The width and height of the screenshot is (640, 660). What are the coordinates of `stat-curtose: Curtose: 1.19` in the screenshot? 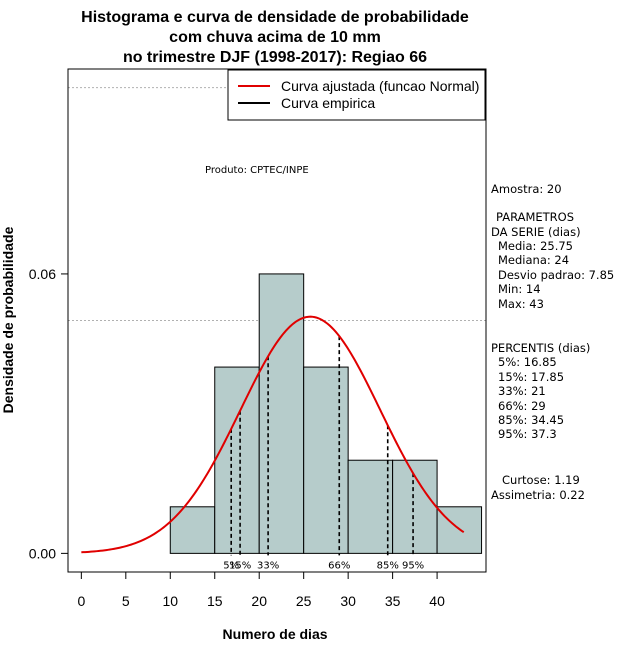 It's located at (541, 480).